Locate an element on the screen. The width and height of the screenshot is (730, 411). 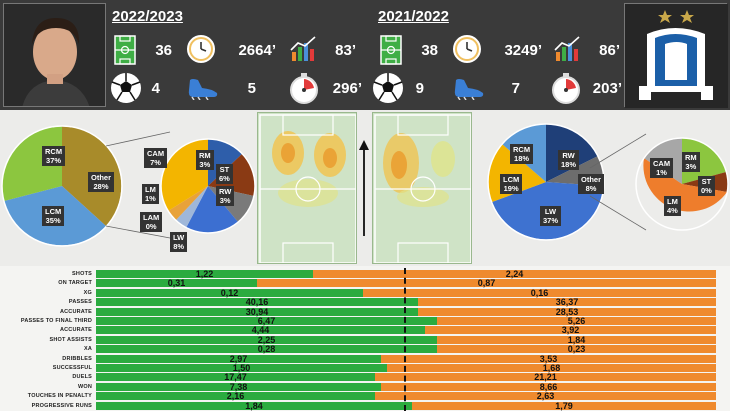
pie-label-previous-main: LCM 19% is located at coordinates (511, 184).